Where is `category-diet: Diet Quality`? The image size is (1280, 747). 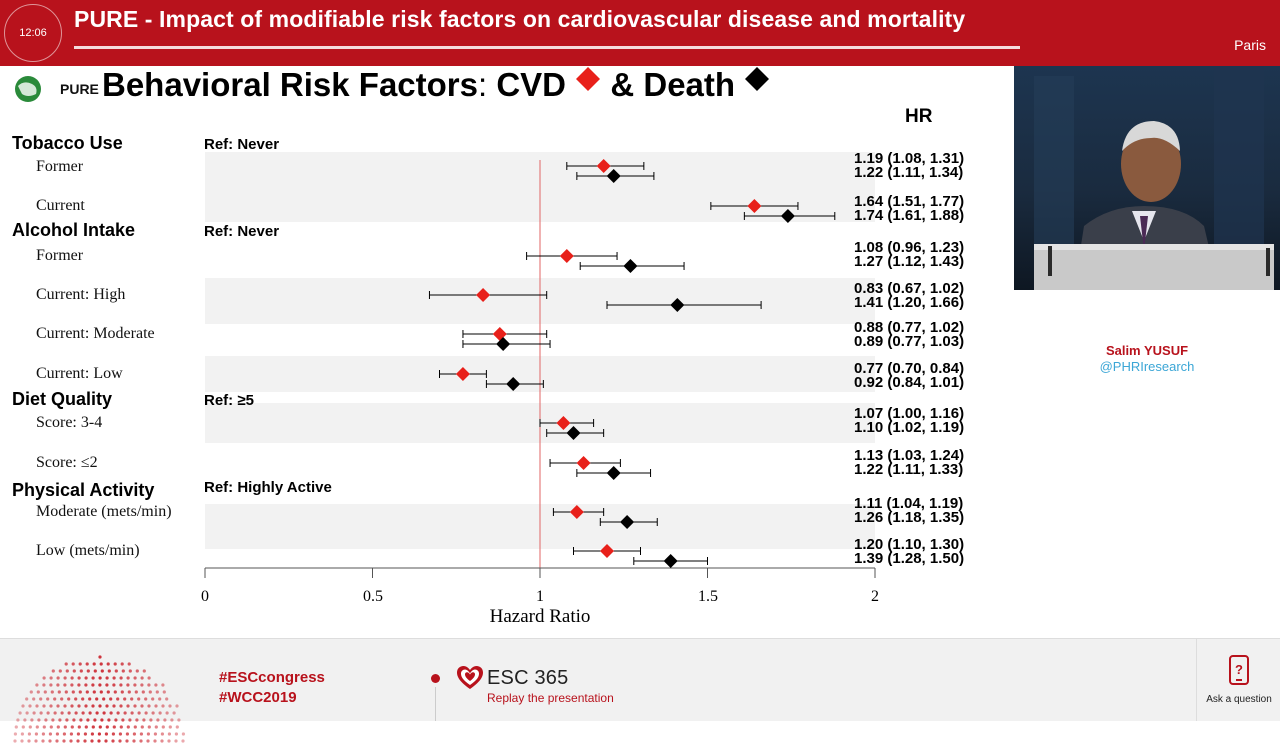 category-diet: Diet Quality is located at coordinates (62, 399).